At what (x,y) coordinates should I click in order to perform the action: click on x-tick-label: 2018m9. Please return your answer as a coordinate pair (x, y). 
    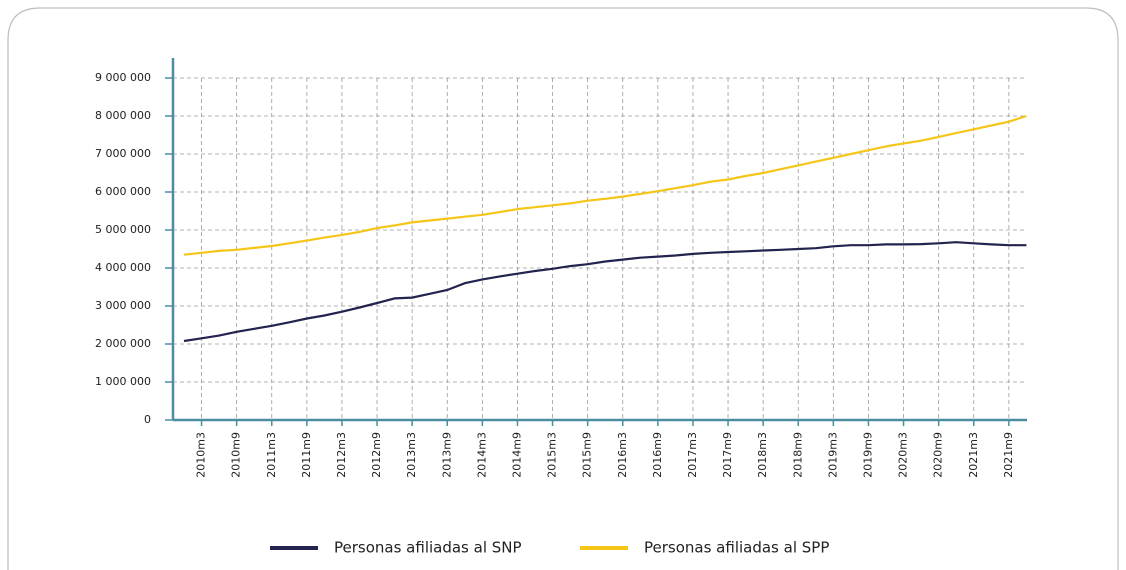
    Looking at the image, I should click on (797, 455).